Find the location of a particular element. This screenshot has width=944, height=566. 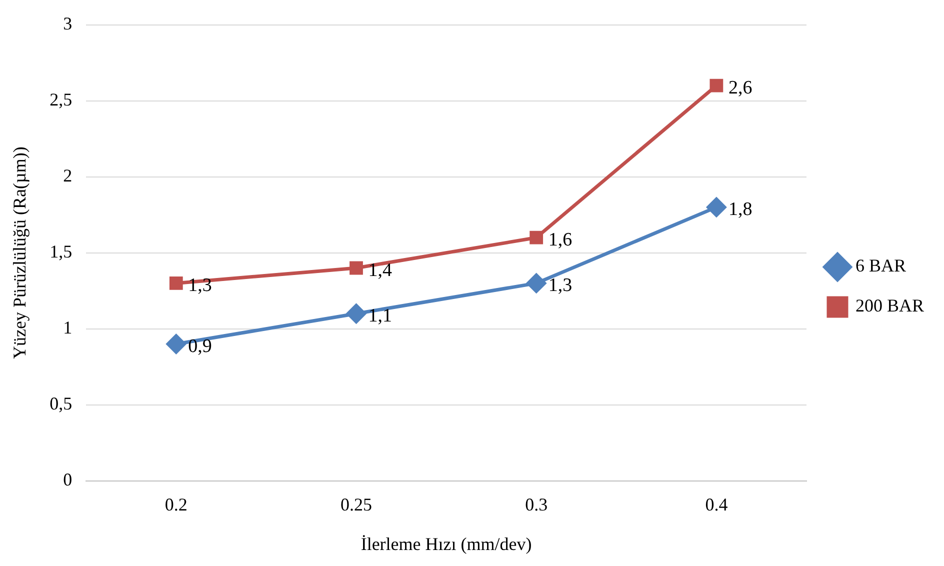

x-tick-label: 0.3 is located at coordinates (536, 504).